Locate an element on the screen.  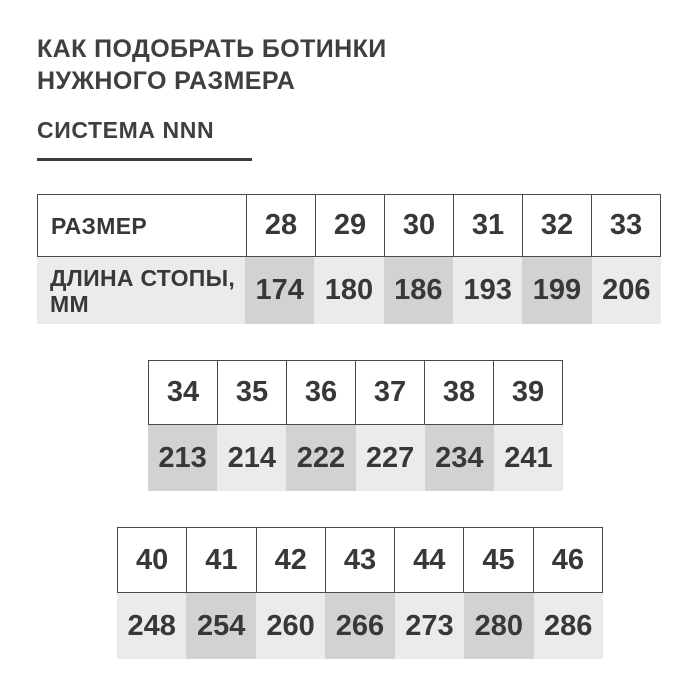
size-cell: 40 is located at coordinates (152, 559).